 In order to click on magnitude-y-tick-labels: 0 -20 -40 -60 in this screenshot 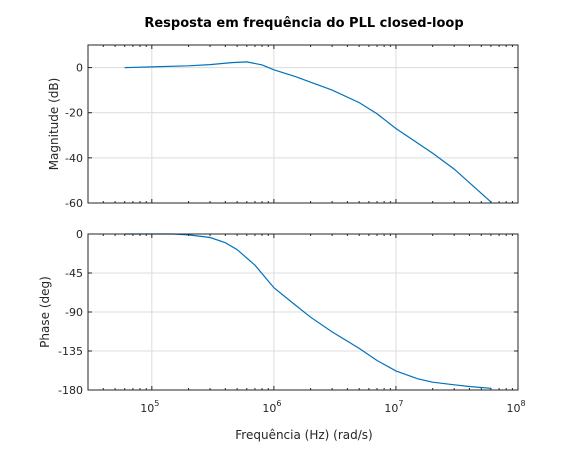, I will do `click(74, 136)`.